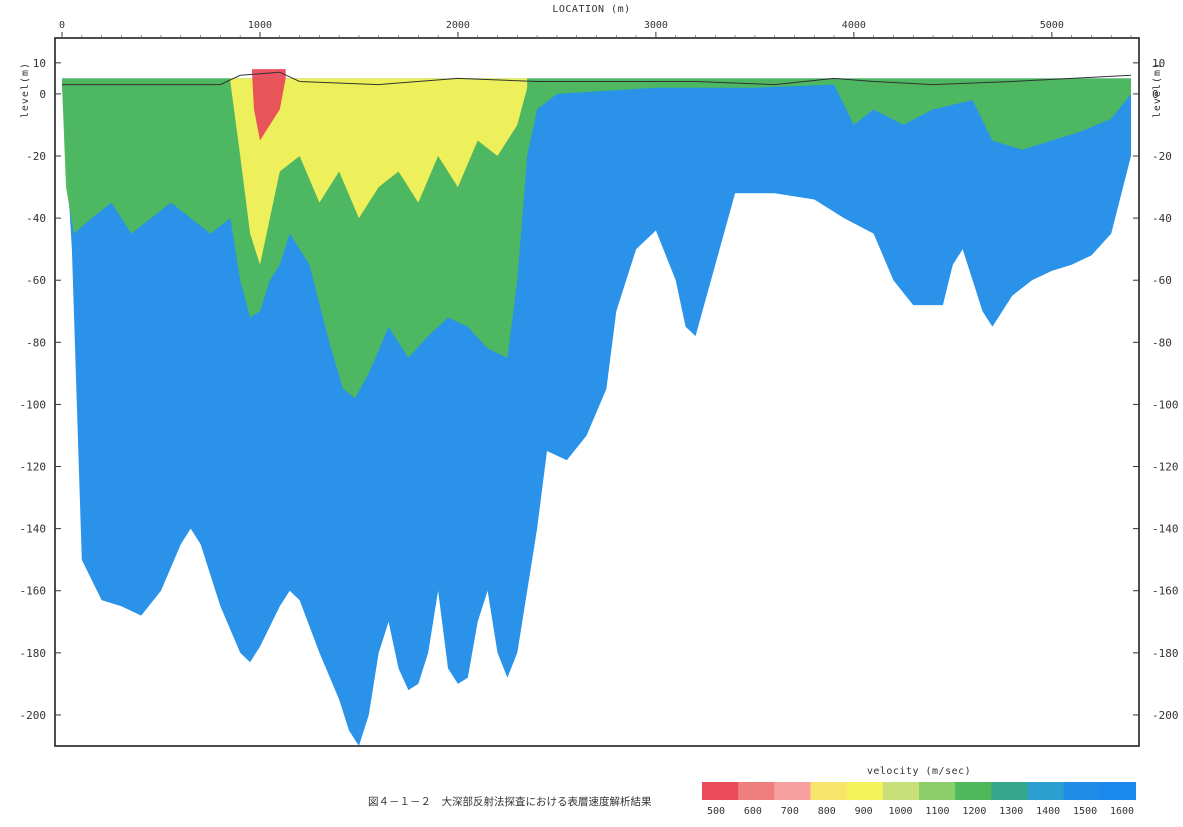 The width and height of the screenshot is (1183, 827). I want to click on ground-surface-line, so click(597, 78).